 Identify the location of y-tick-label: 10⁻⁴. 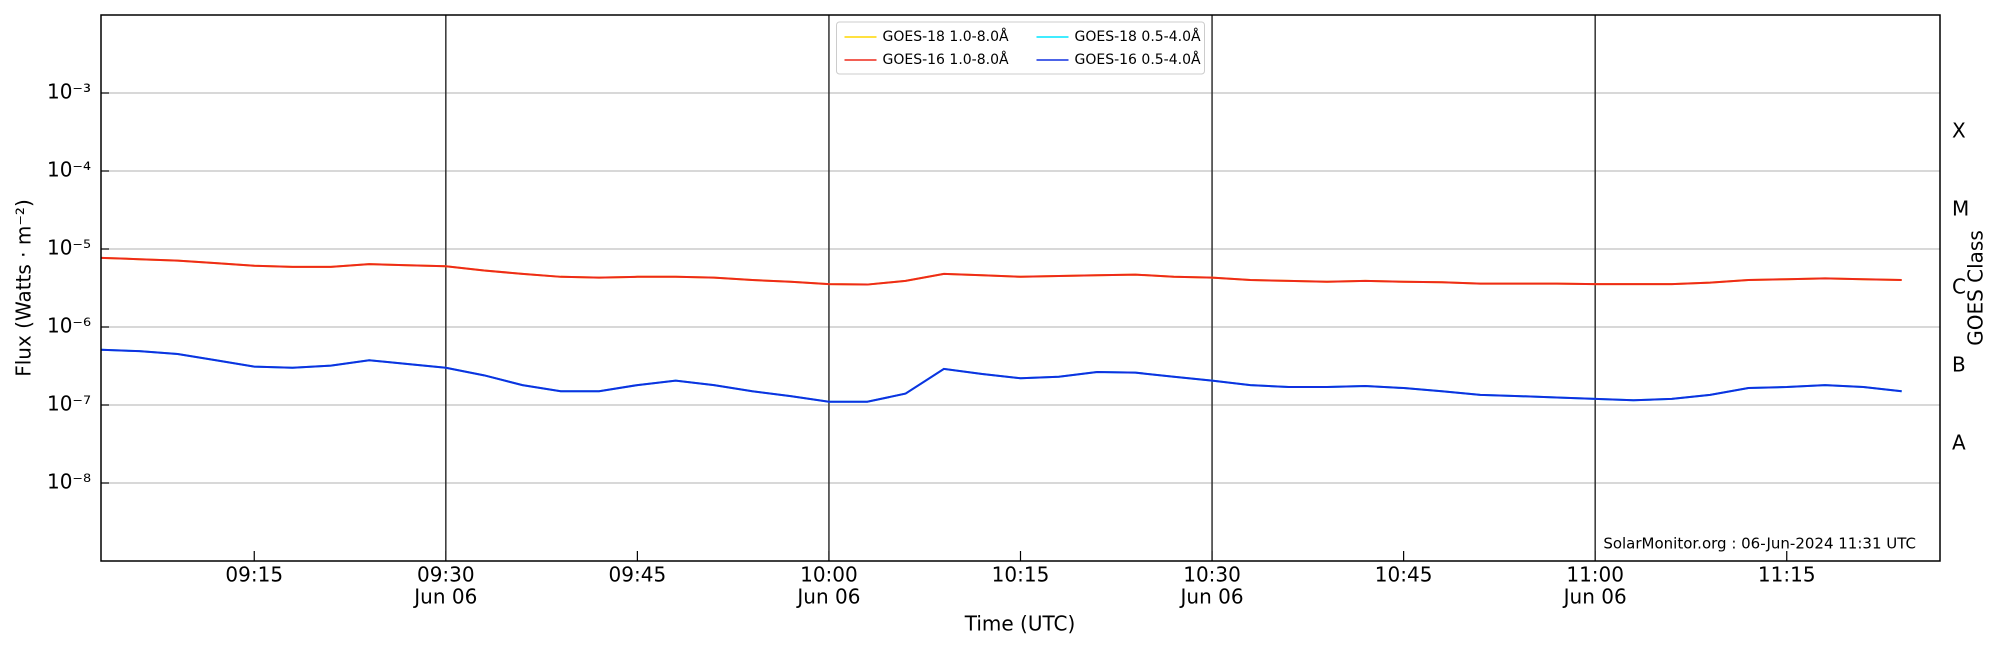
(69, 170).